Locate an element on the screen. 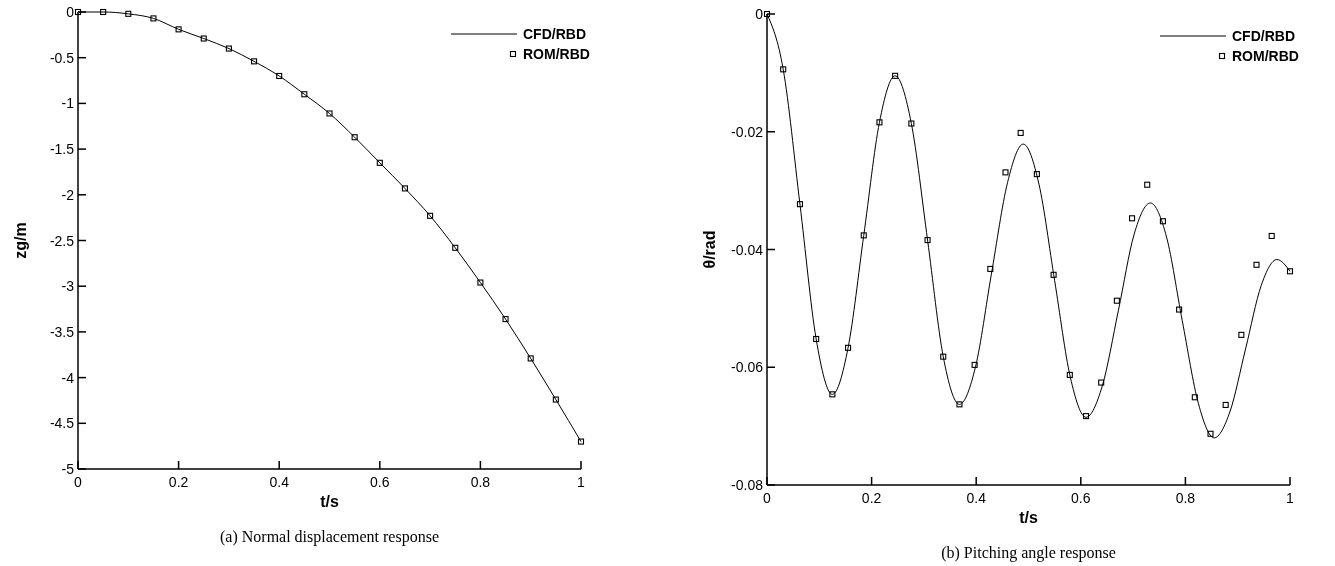 This screenshot has width=1335, height=566. y-tick-label: -4.5 is located at coordinates (62, 423).